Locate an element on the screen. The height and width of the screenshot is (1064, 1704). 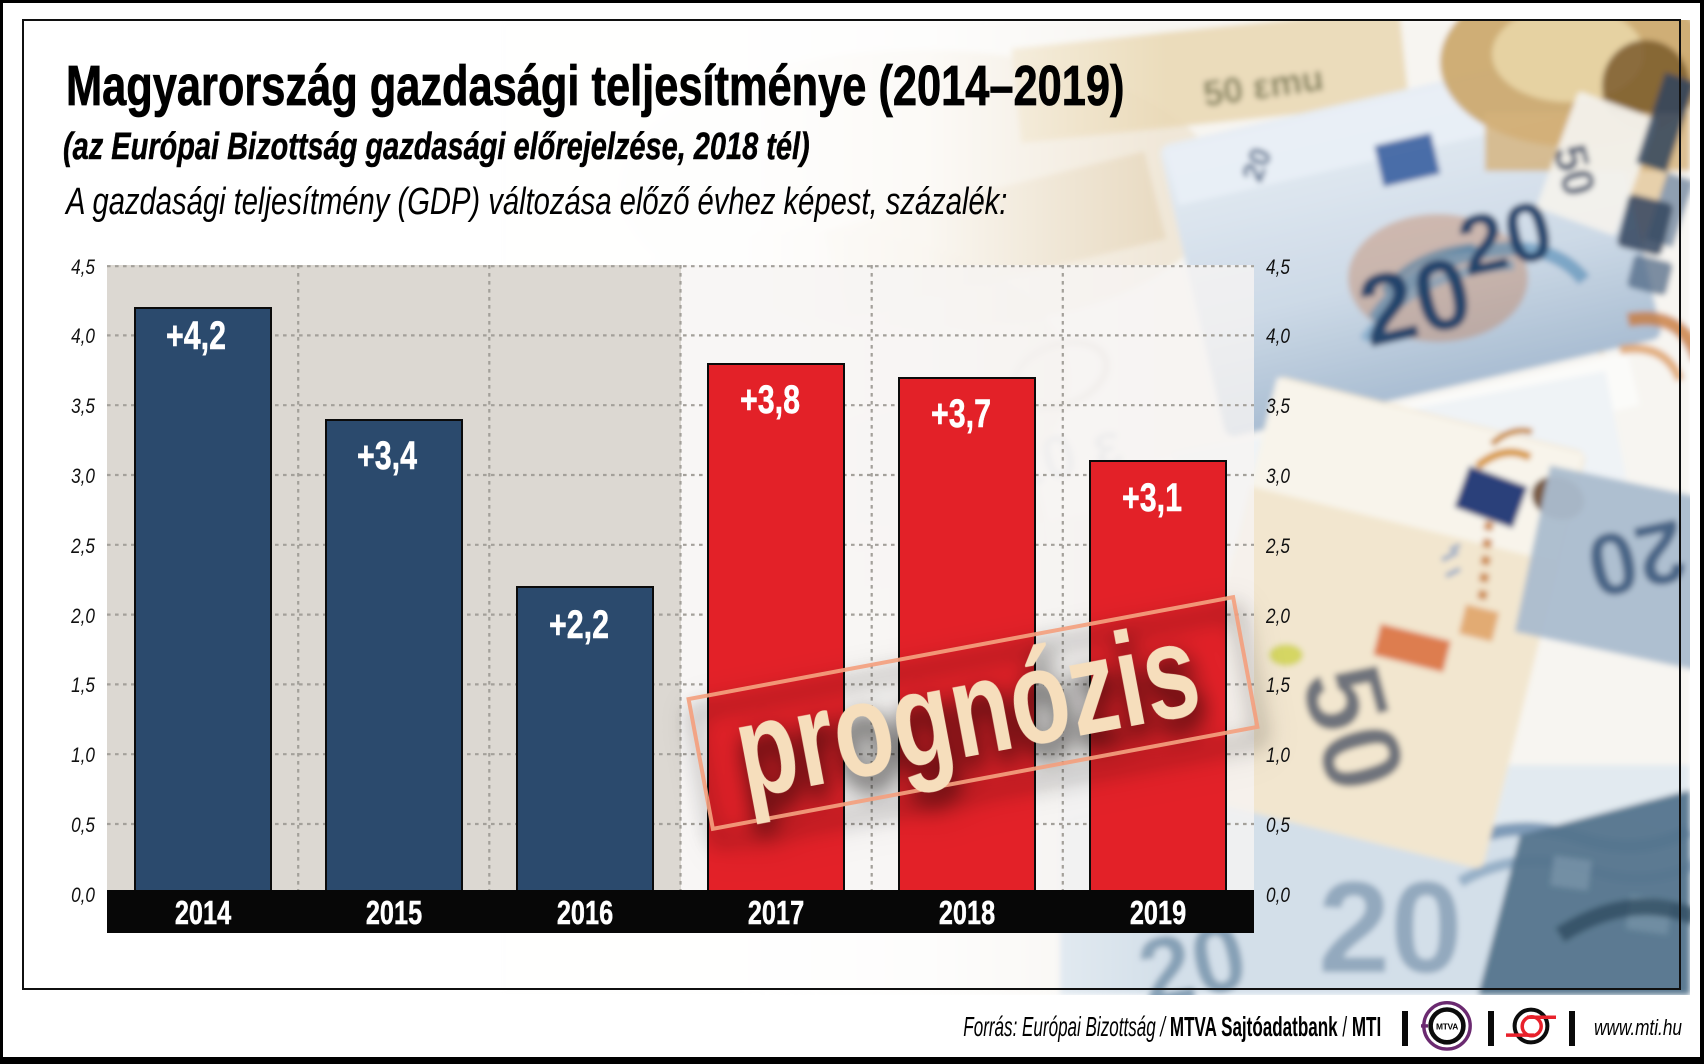
svg-text: MTVA is located at coordinates (1447, 1027).